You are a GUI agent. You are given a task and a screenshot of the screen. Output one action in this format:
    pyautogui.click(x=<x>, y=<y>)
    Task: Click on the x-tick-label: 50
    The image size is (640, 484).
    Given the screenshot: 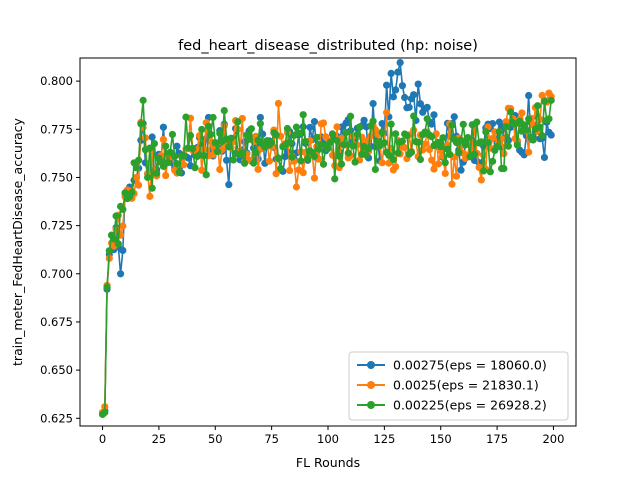 What is the action you would take?
    pyautogui.click(x=215, y=439)
    